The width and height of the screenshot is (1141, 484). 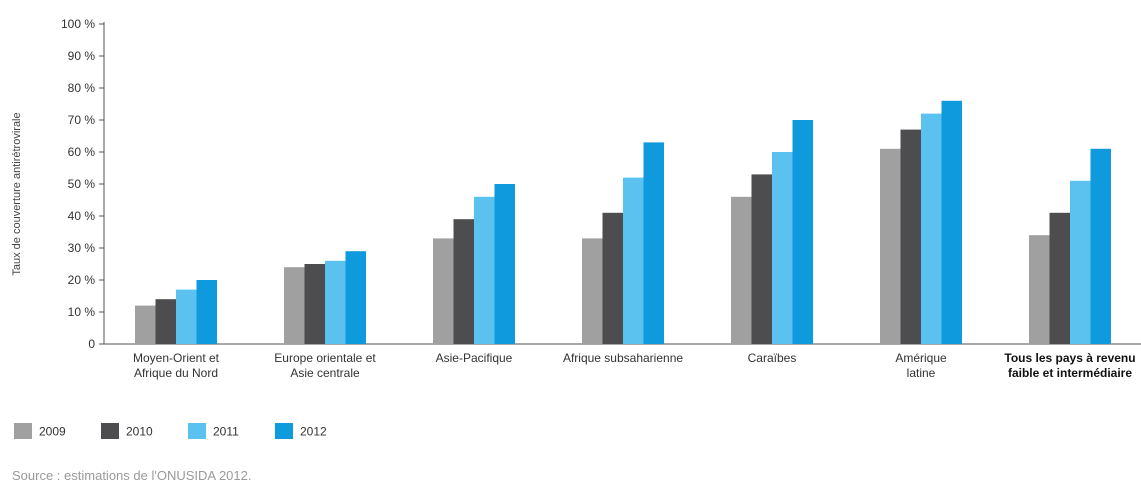 I want to click on y-tick-label: 10 %, so click(x=82, y=312).